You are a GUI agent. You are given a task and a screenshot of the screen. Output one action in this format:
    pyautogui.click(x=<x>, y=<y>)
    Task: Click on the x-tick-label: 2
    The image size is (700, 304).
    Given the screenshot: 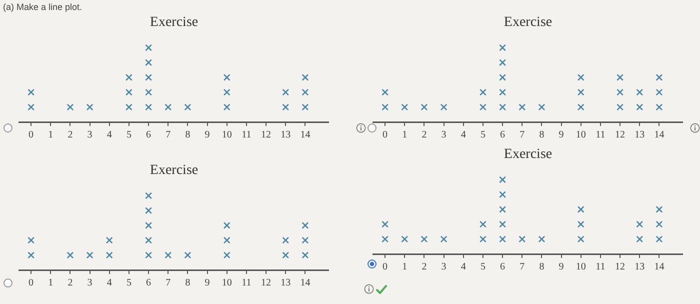 What is the action you would take?
    pyautogui.click(x=70, y=283)
    